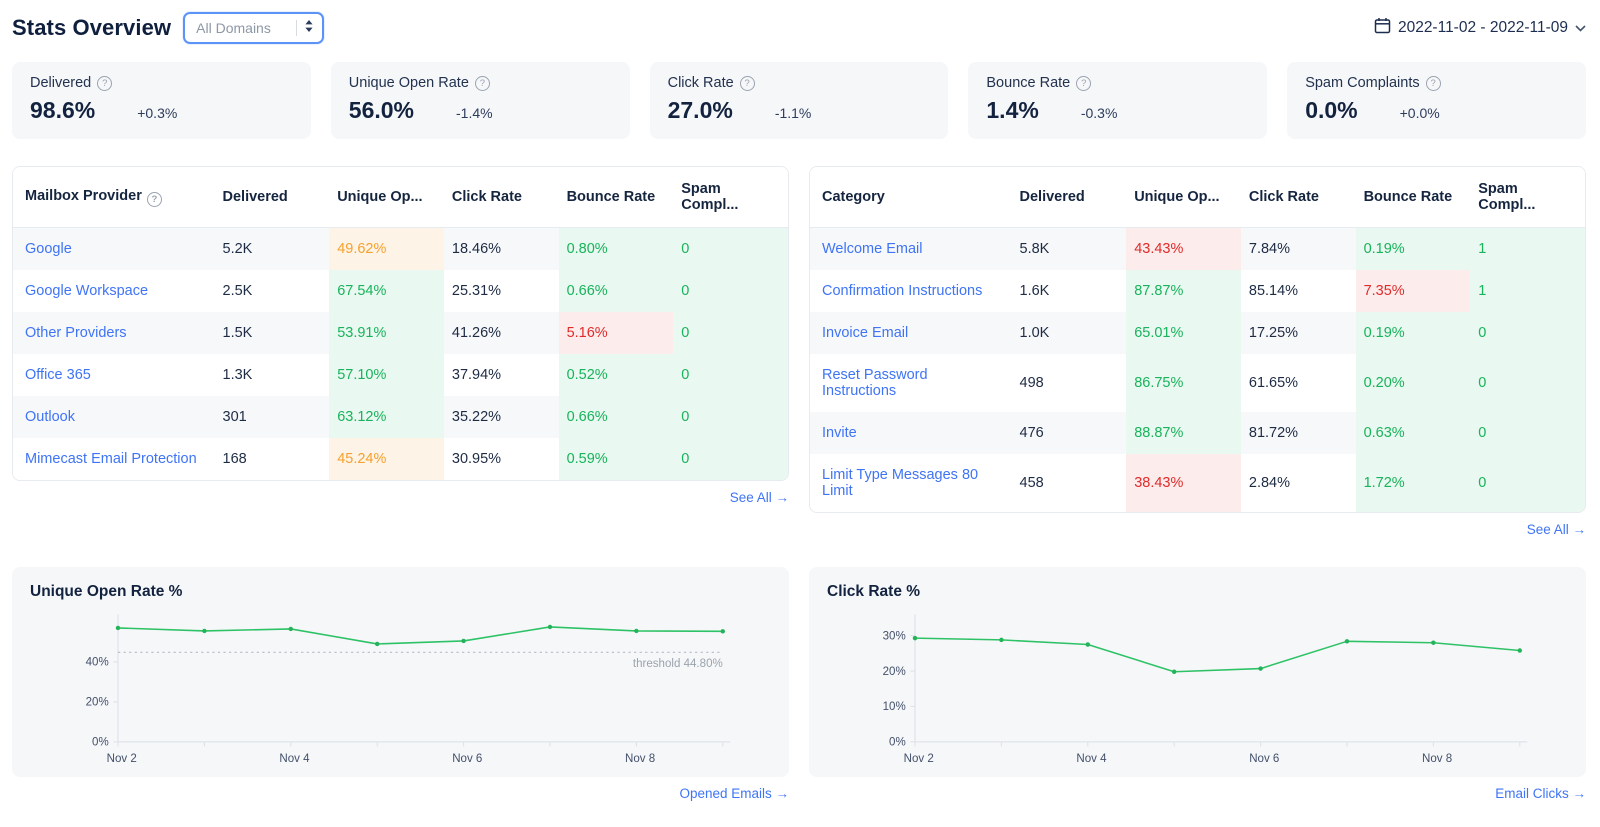  What do you see at coordinates (872, 249) in the screenshot?
I see `category-link: Welcome Email` at bounding box center [872, 249].